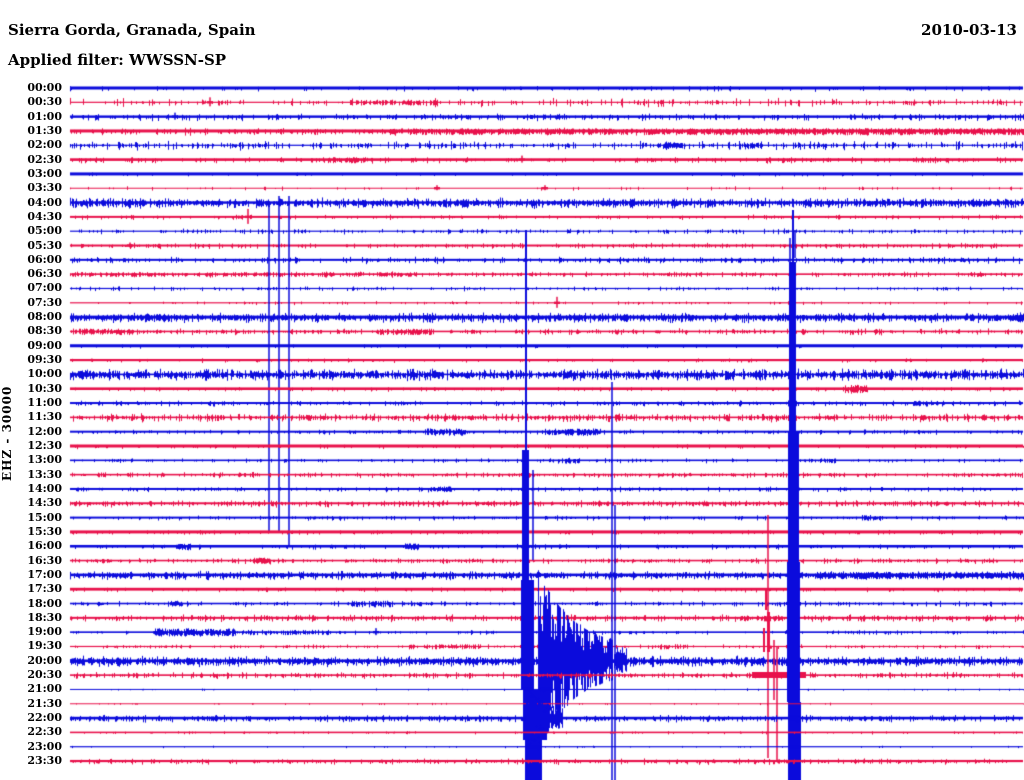 The image size is (1024, 780). Describe the element at coordinates (44, 431) in the screenshot. I see `time-label: 12:00` at that location.